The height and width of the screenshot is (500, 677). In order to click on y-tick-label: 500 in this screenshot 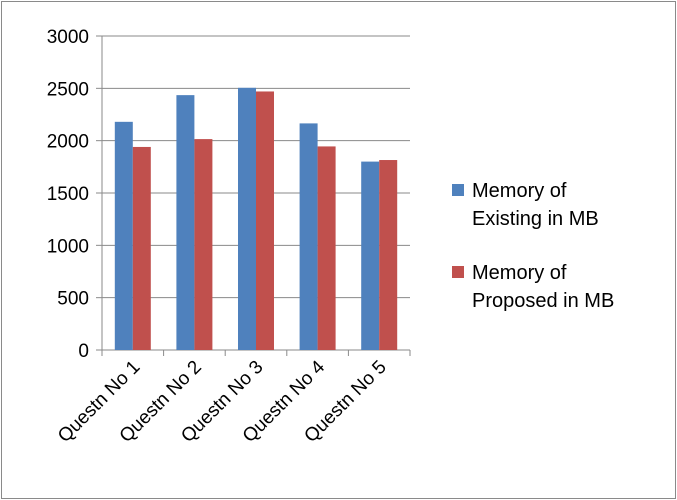, I will do `click(73, 299)`.